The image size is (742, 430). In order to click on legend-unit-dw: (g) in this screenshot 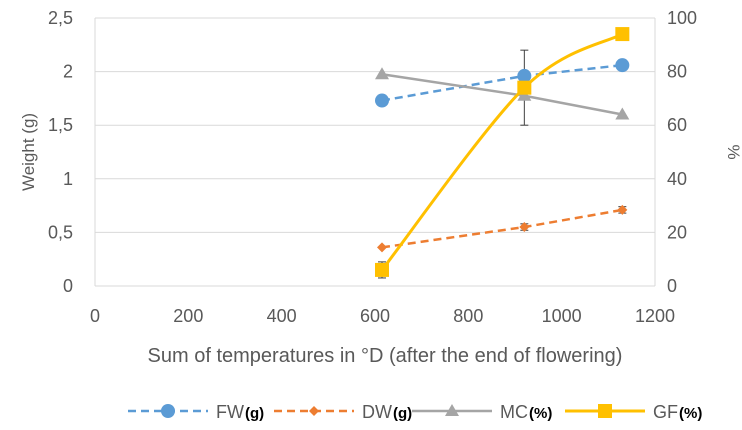, I will do `click(402, 413)`.